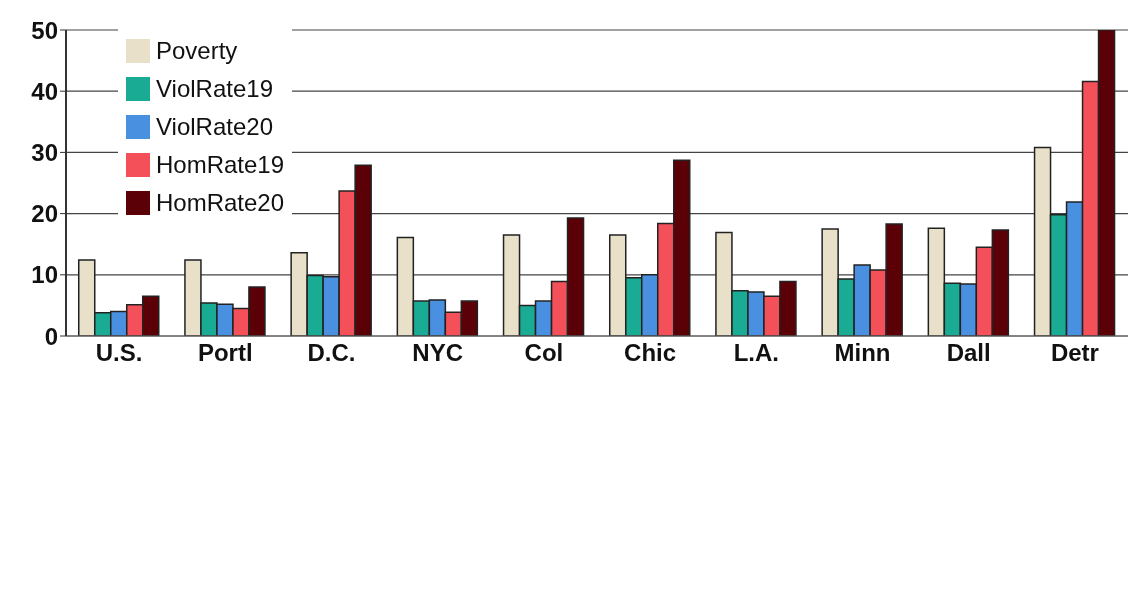 The width and height of the screenshot is (1140, 597). What do you see at coordinates (44, 91) in the screenshot?
I see `y-tick-label: 40` at bounding box center [44, 91].